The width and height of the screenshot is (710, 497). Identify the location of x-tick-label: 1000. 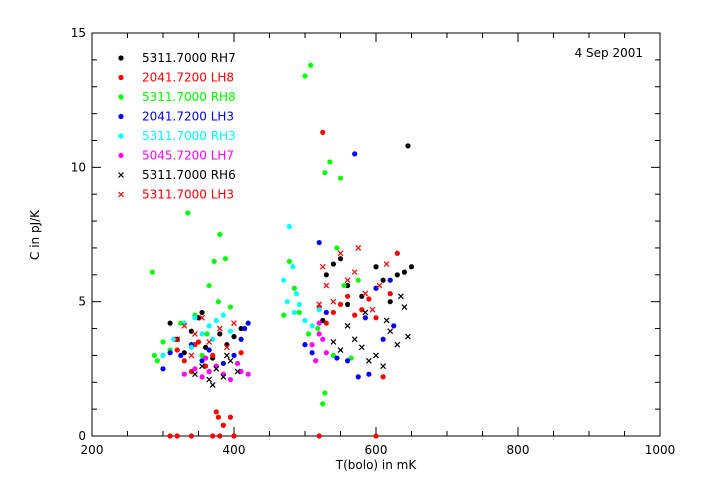
(660, 450).